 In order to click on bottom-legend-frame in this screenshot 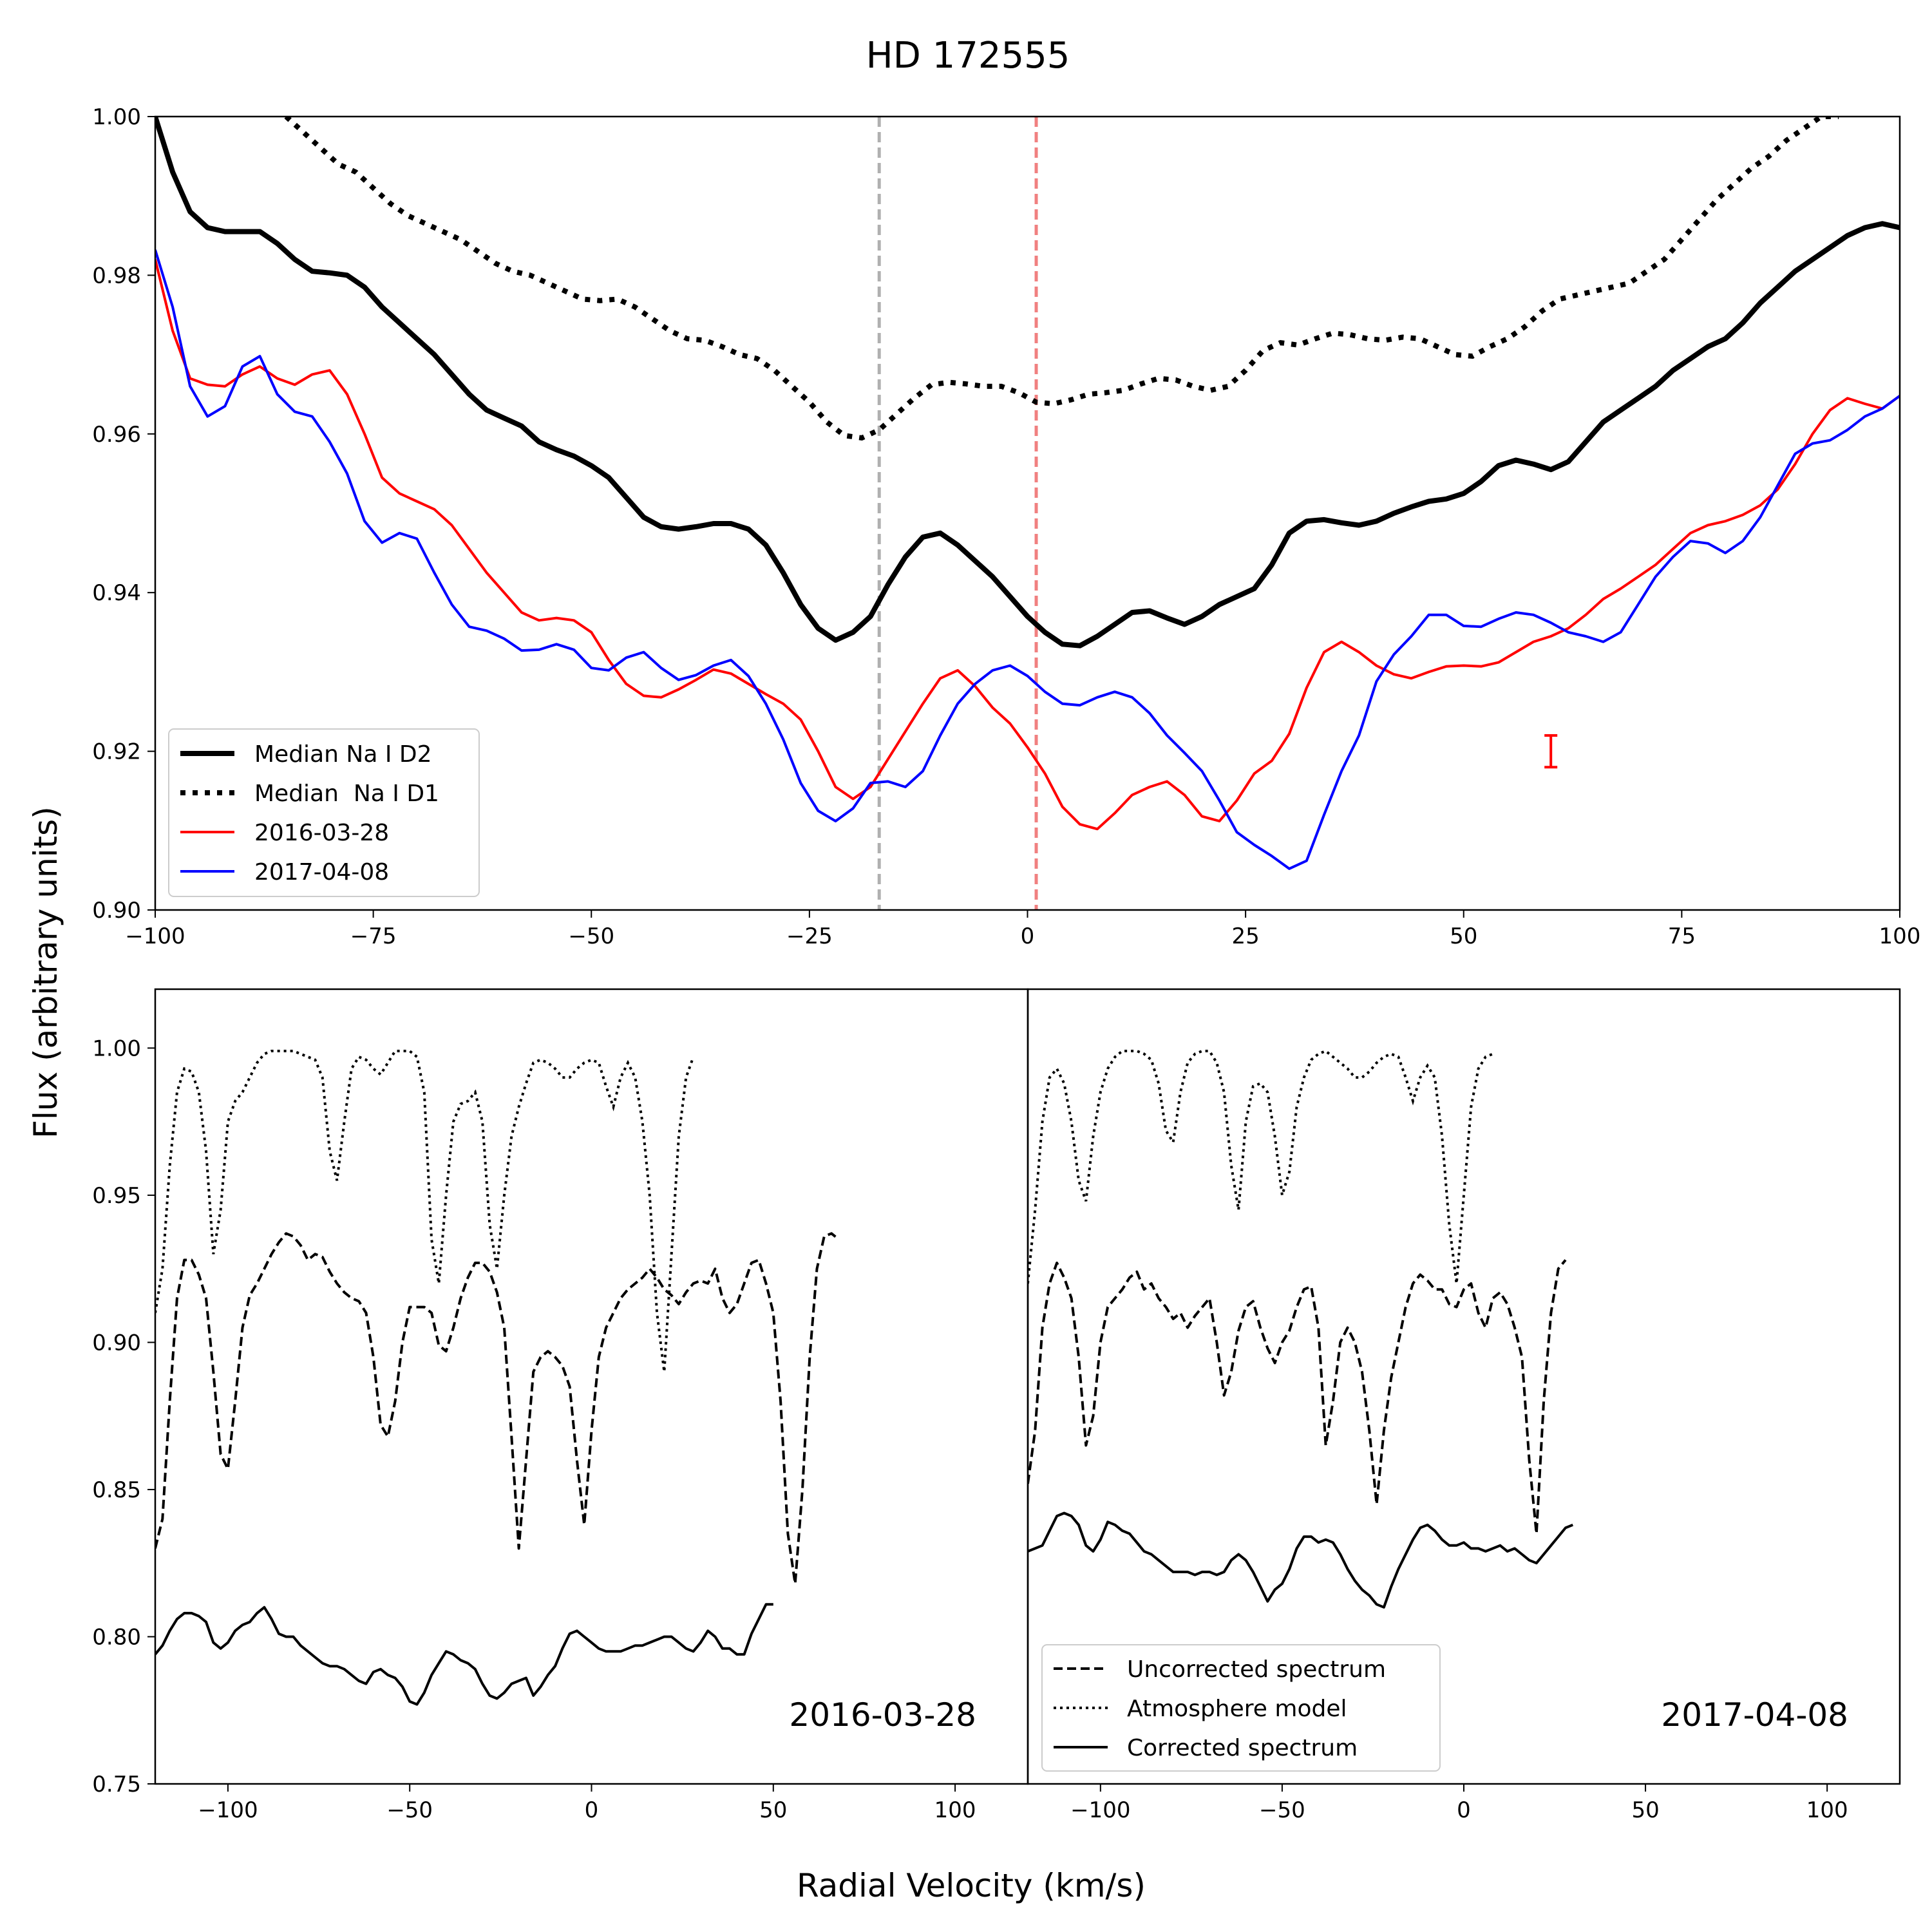, I will do `click(1241, 1708)`.